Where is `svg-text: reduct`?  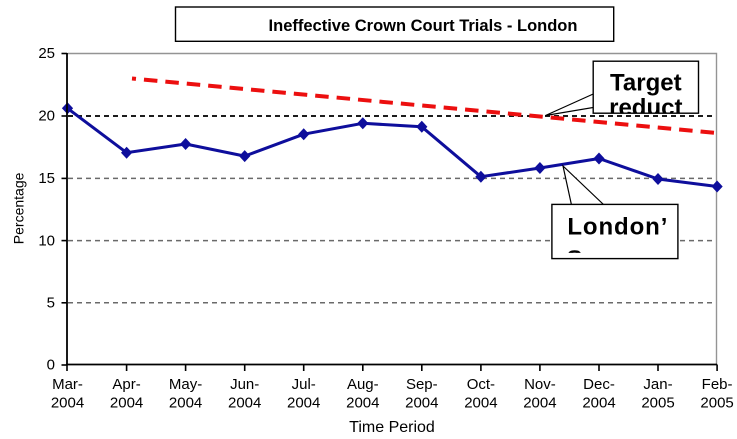 svg-text: reduct is located at coordinates (645, 108).